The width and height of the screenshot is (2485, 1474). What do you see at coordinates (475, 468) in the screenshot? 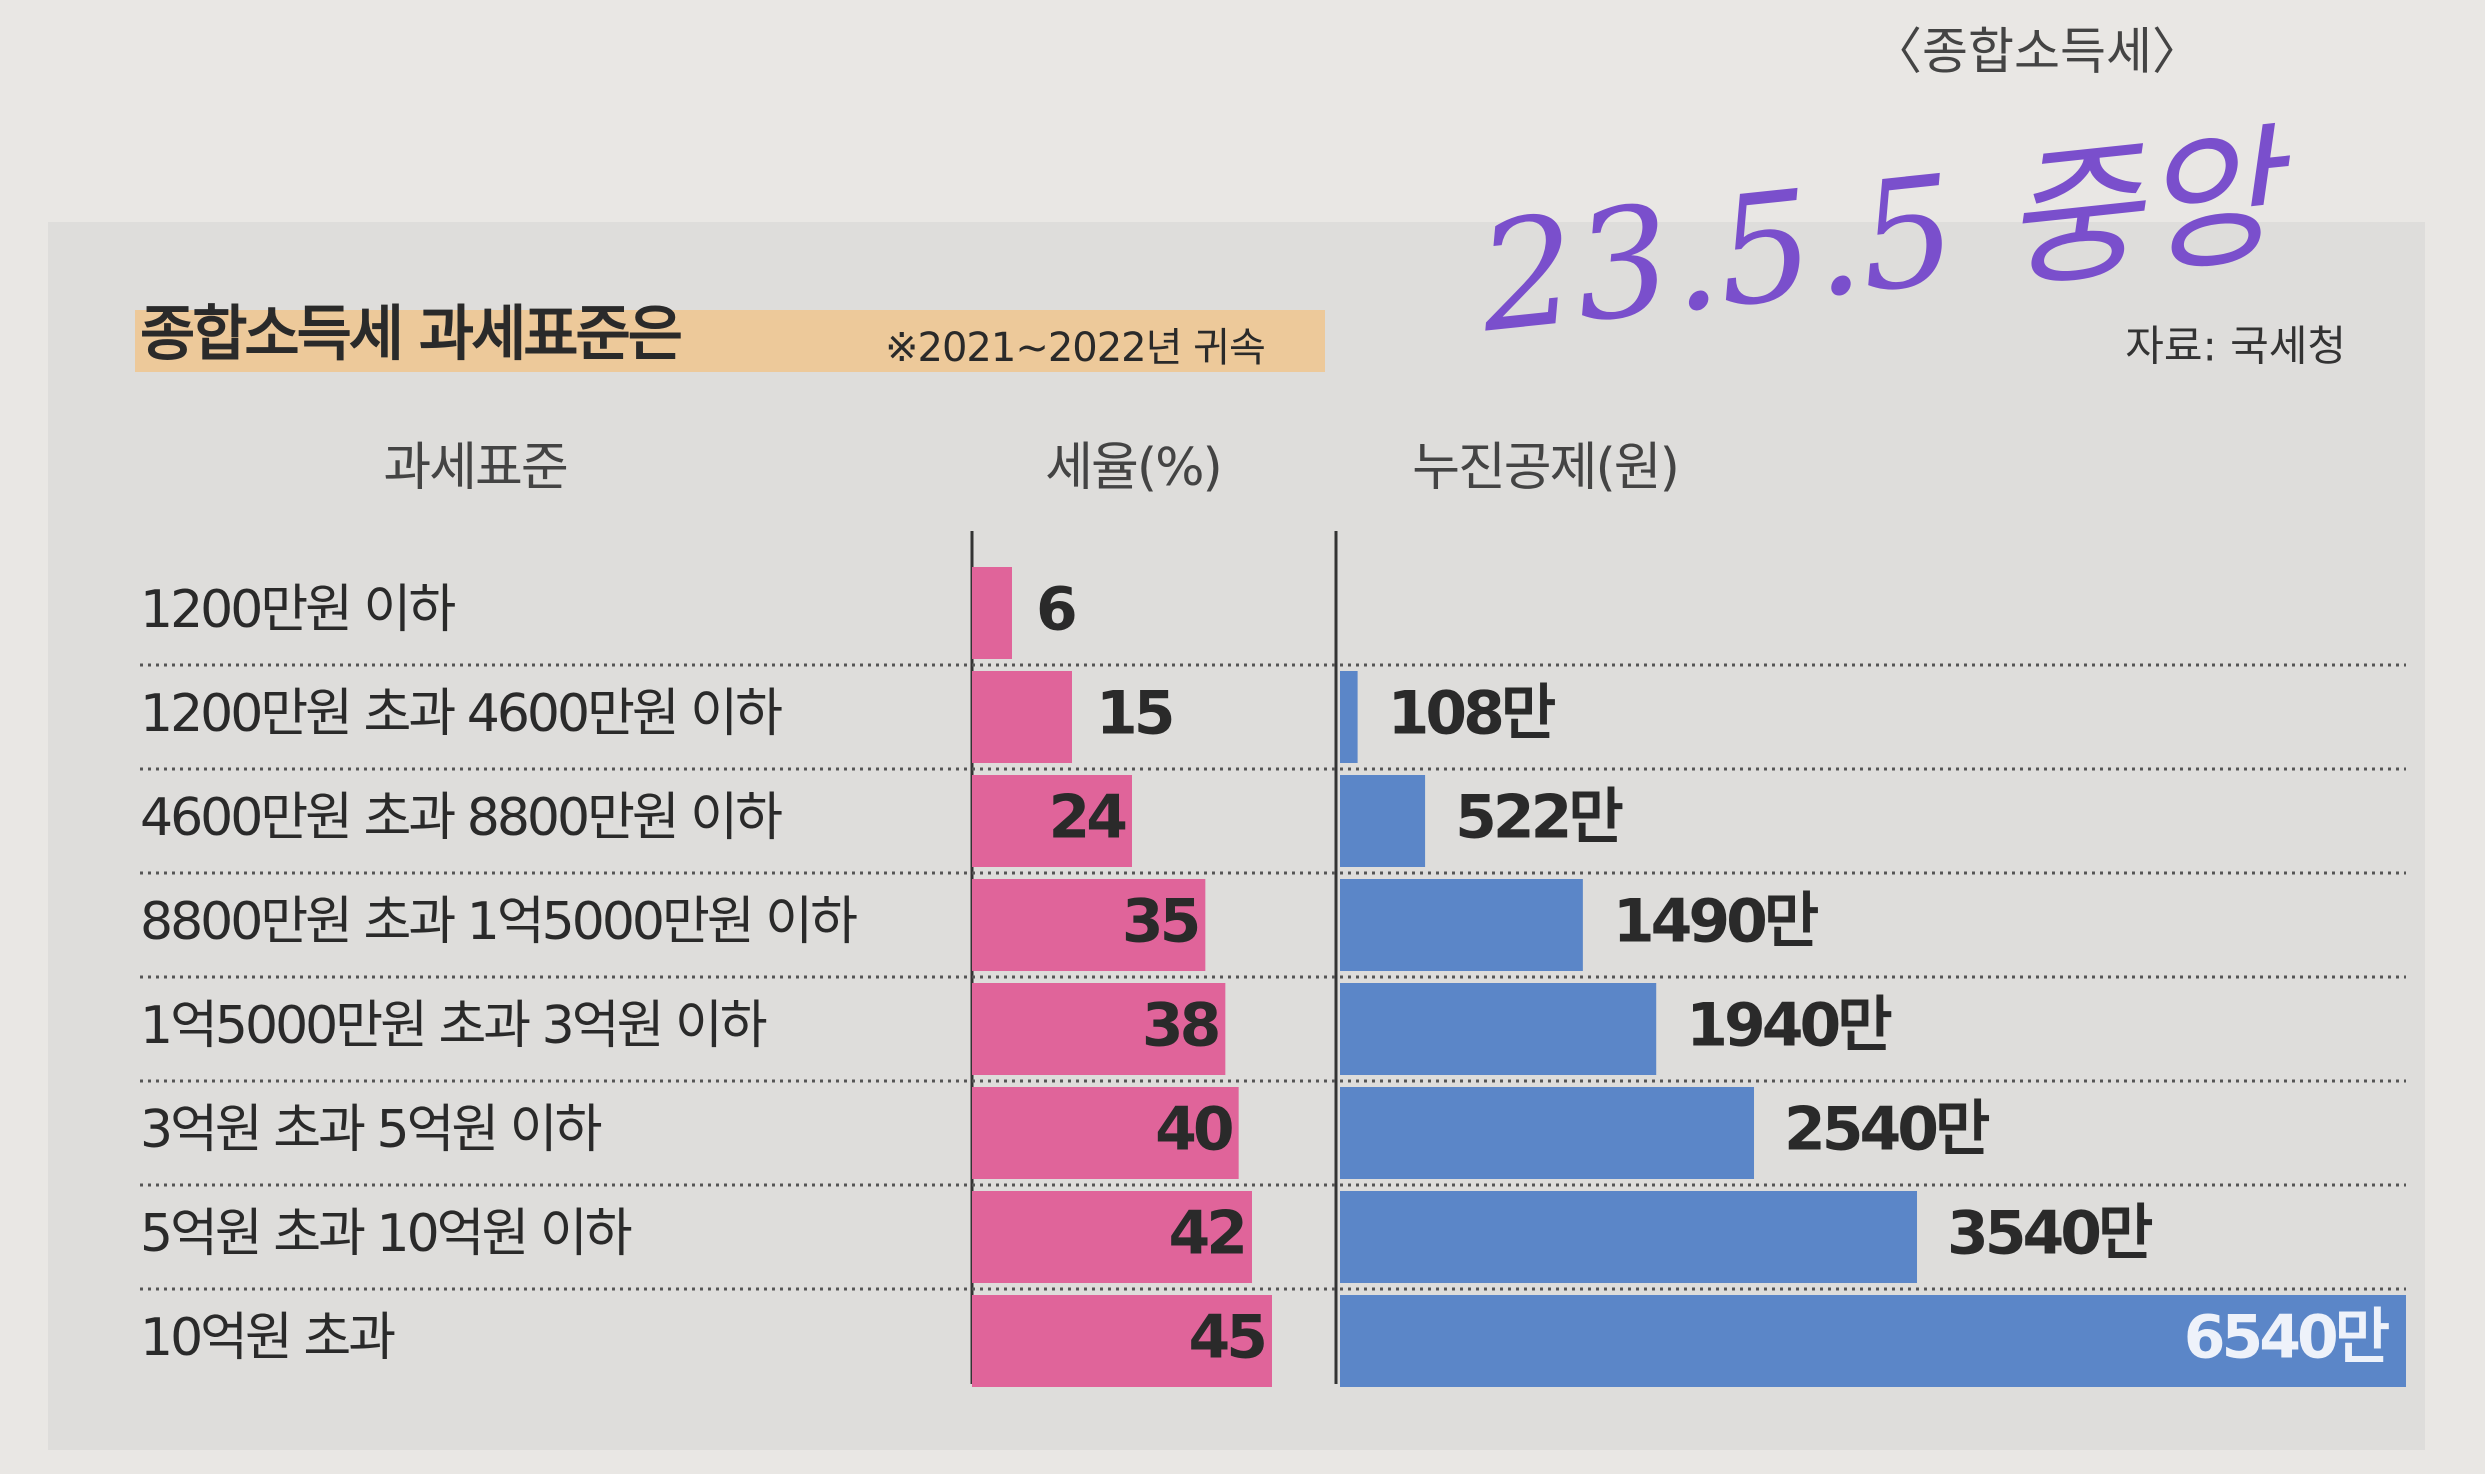
I see `column-header: 과세표준` at bounding box center [475, 468].